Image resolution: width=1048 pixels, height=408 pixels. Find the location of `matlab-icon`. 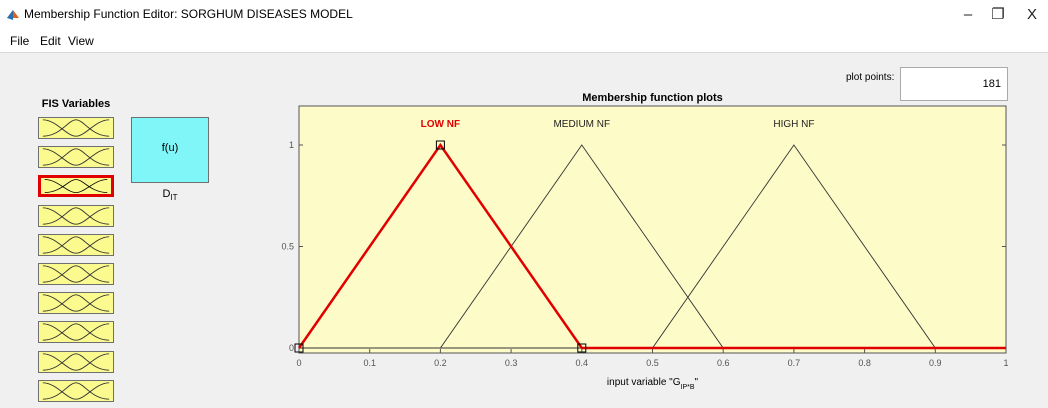

matlab-icon is located at coordinates (13, 15).